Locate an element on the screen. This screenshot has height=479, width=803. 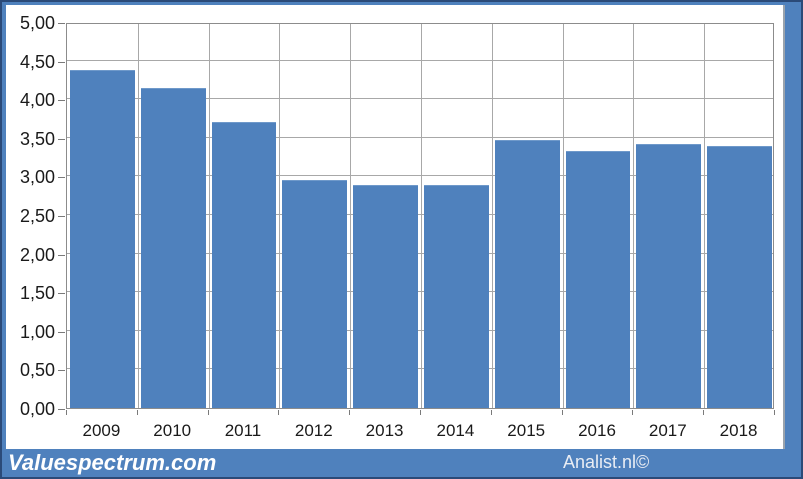
x-axis-label: 2012 is located at coordinates (313, 430).